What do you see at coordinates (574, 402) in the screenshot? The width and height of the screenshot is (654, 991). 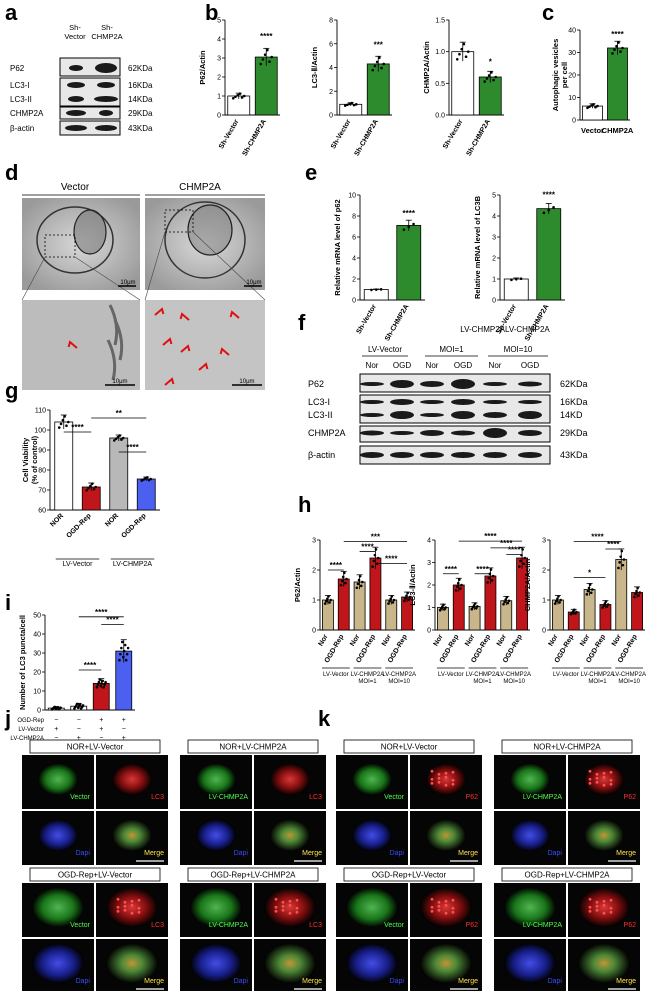 I see `blot-size-label: 16KDa` at bounding box center [574, 402].